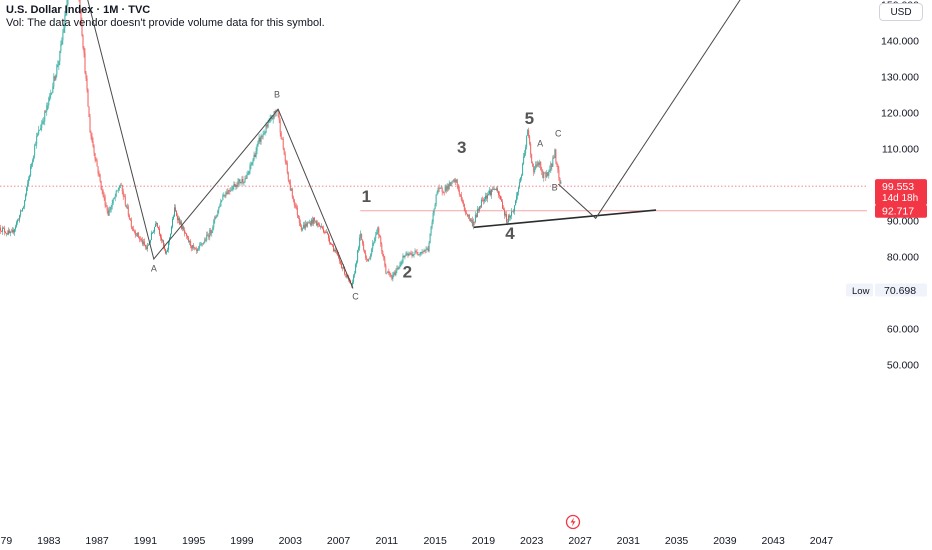 The width and height of the screenshot is (932, 550). Describe the element at coordinates (573, 522) in the screenshot. I see `tradingview-lightning-icon` at that location.